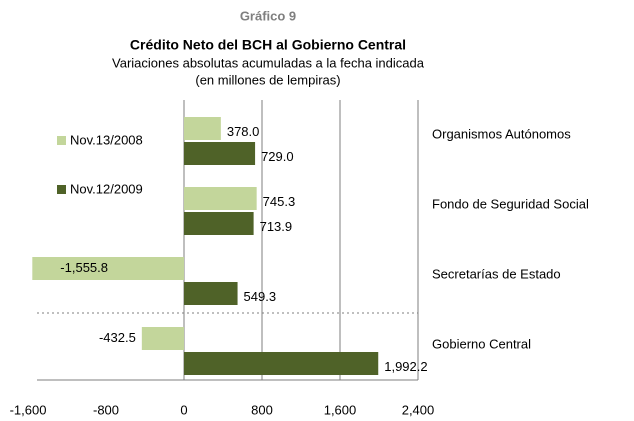 The image size is (634, 421). I want to click on chart-title: Crédito Neto del BCH al Gobierno Central, so click(268, 45).